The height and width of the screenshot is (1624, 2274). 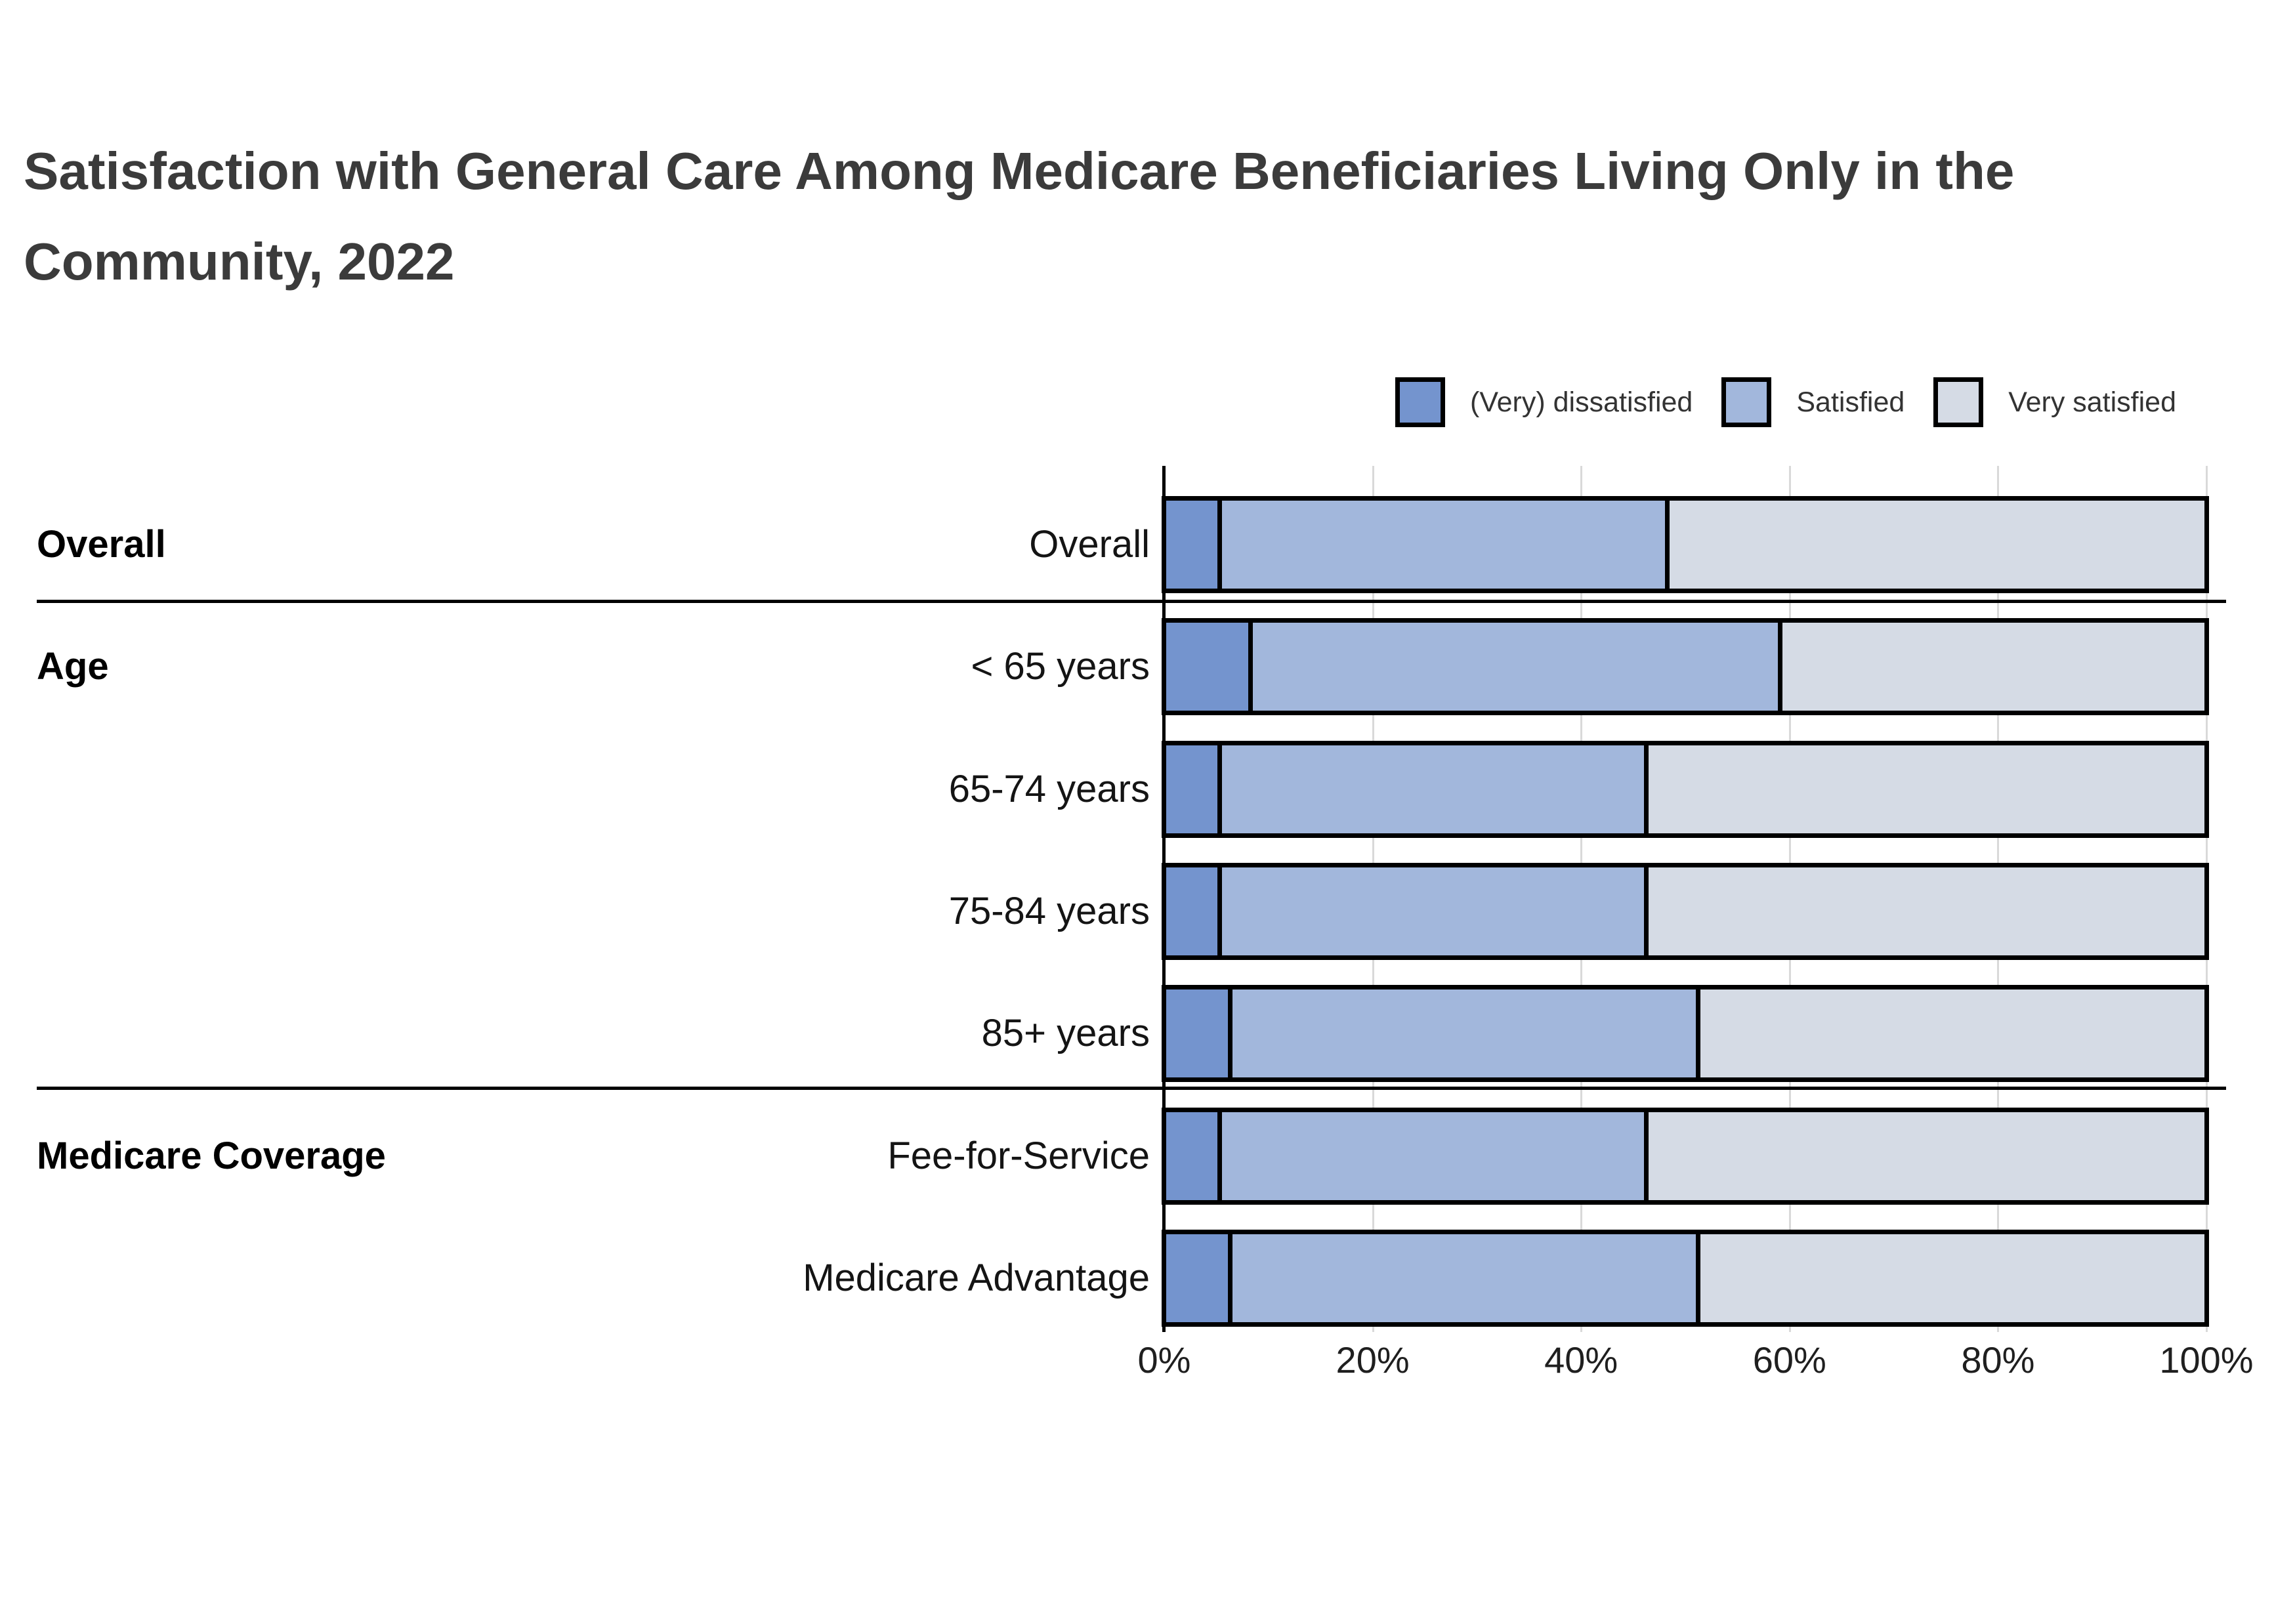 I want to click on x-tick-label-60: 60%, so click(x=1789, y=1360).